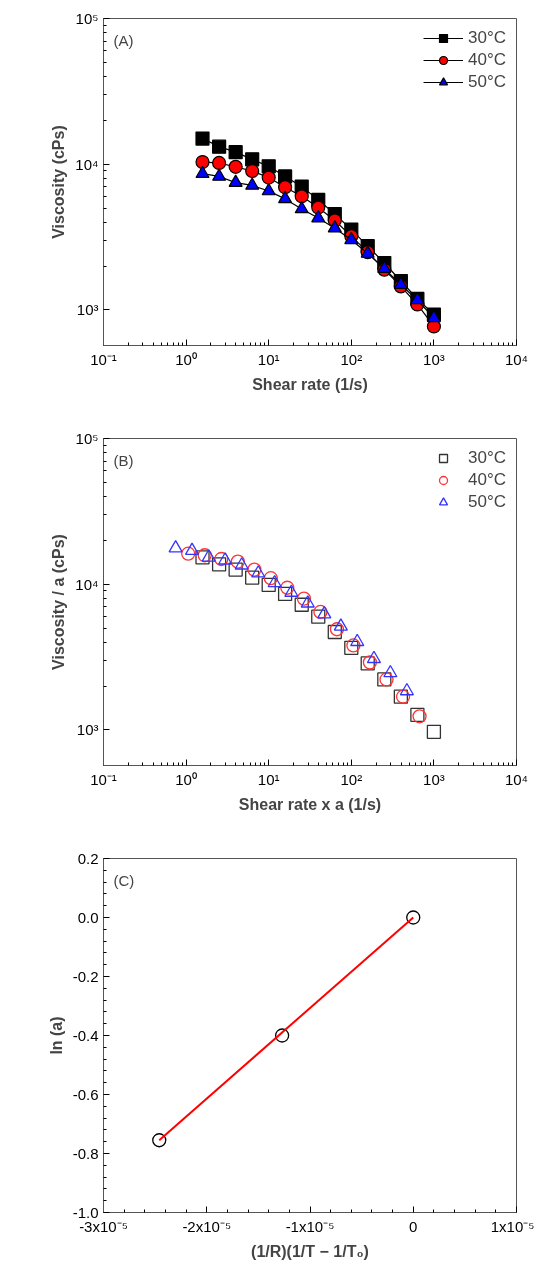 This screenshot has width=534, height=1287. Describe the element at coordinates (124, 880) in the screenshot. I see `annotation: (C)` at that location.